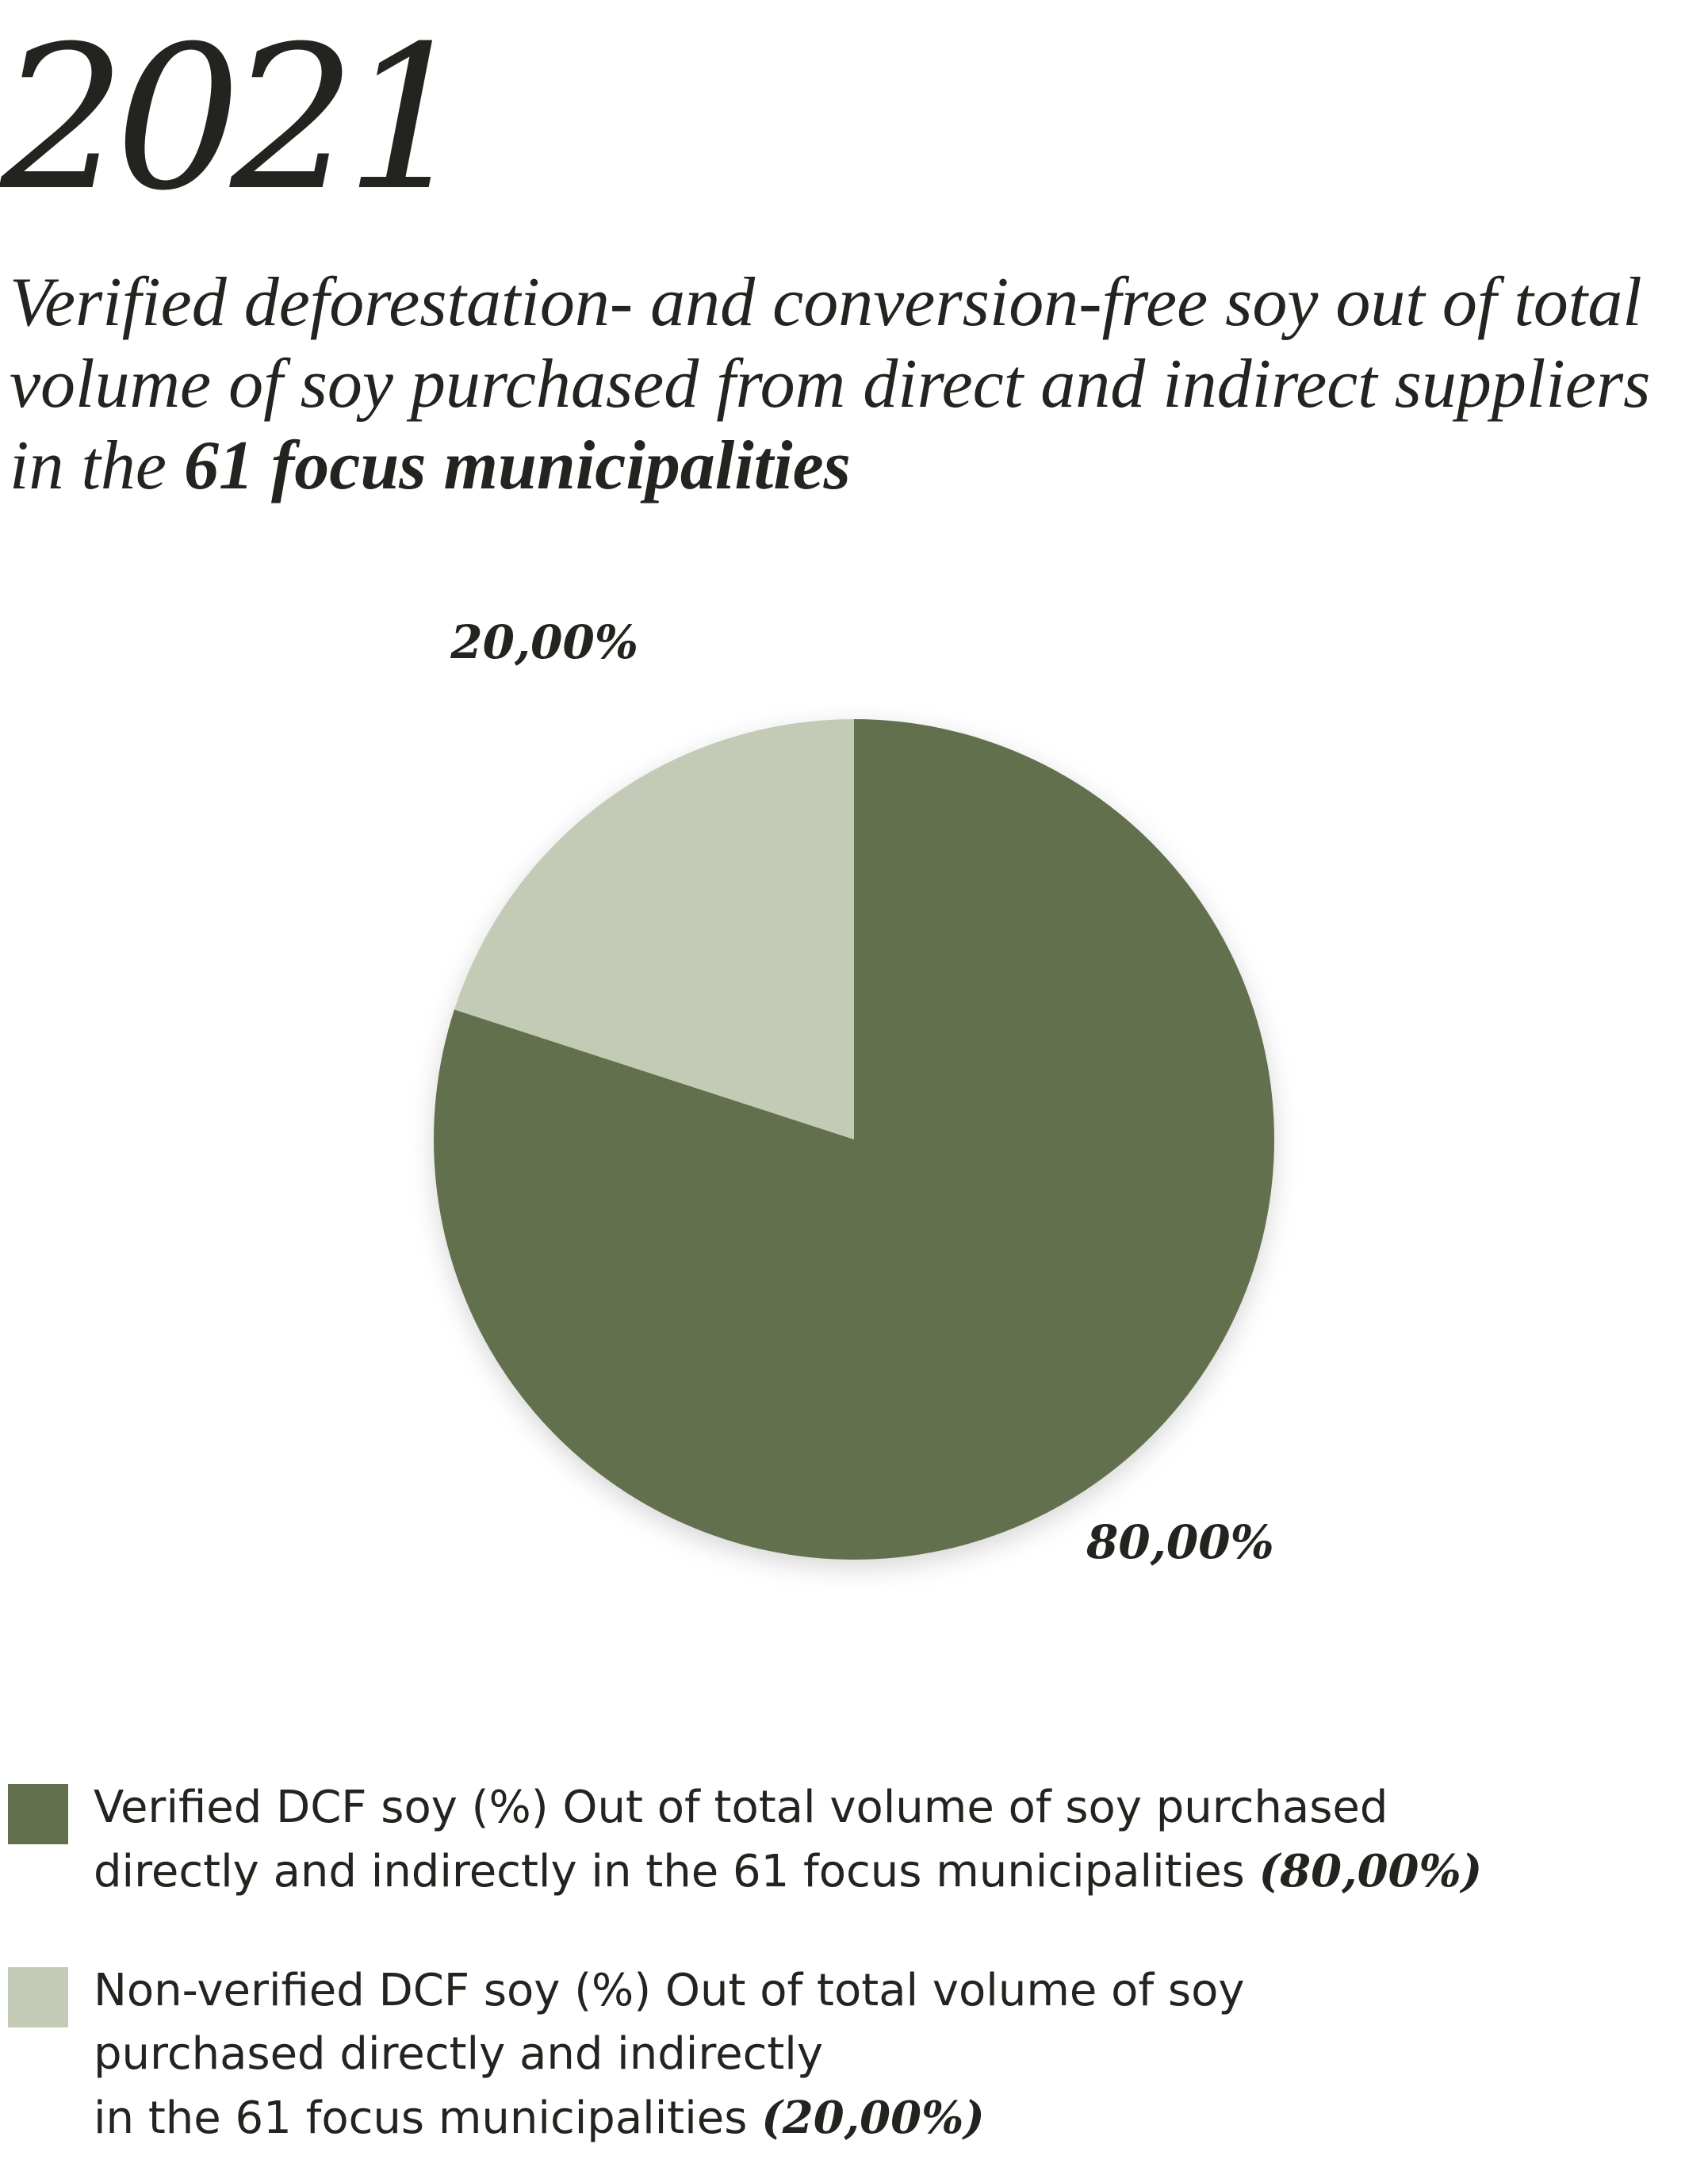 This screenshot has width=1708, height=2167. Describe the element at coordinates (421, 2118) in the screenshot. I see `legend-line: in the 61 focus municipalities` at that location.